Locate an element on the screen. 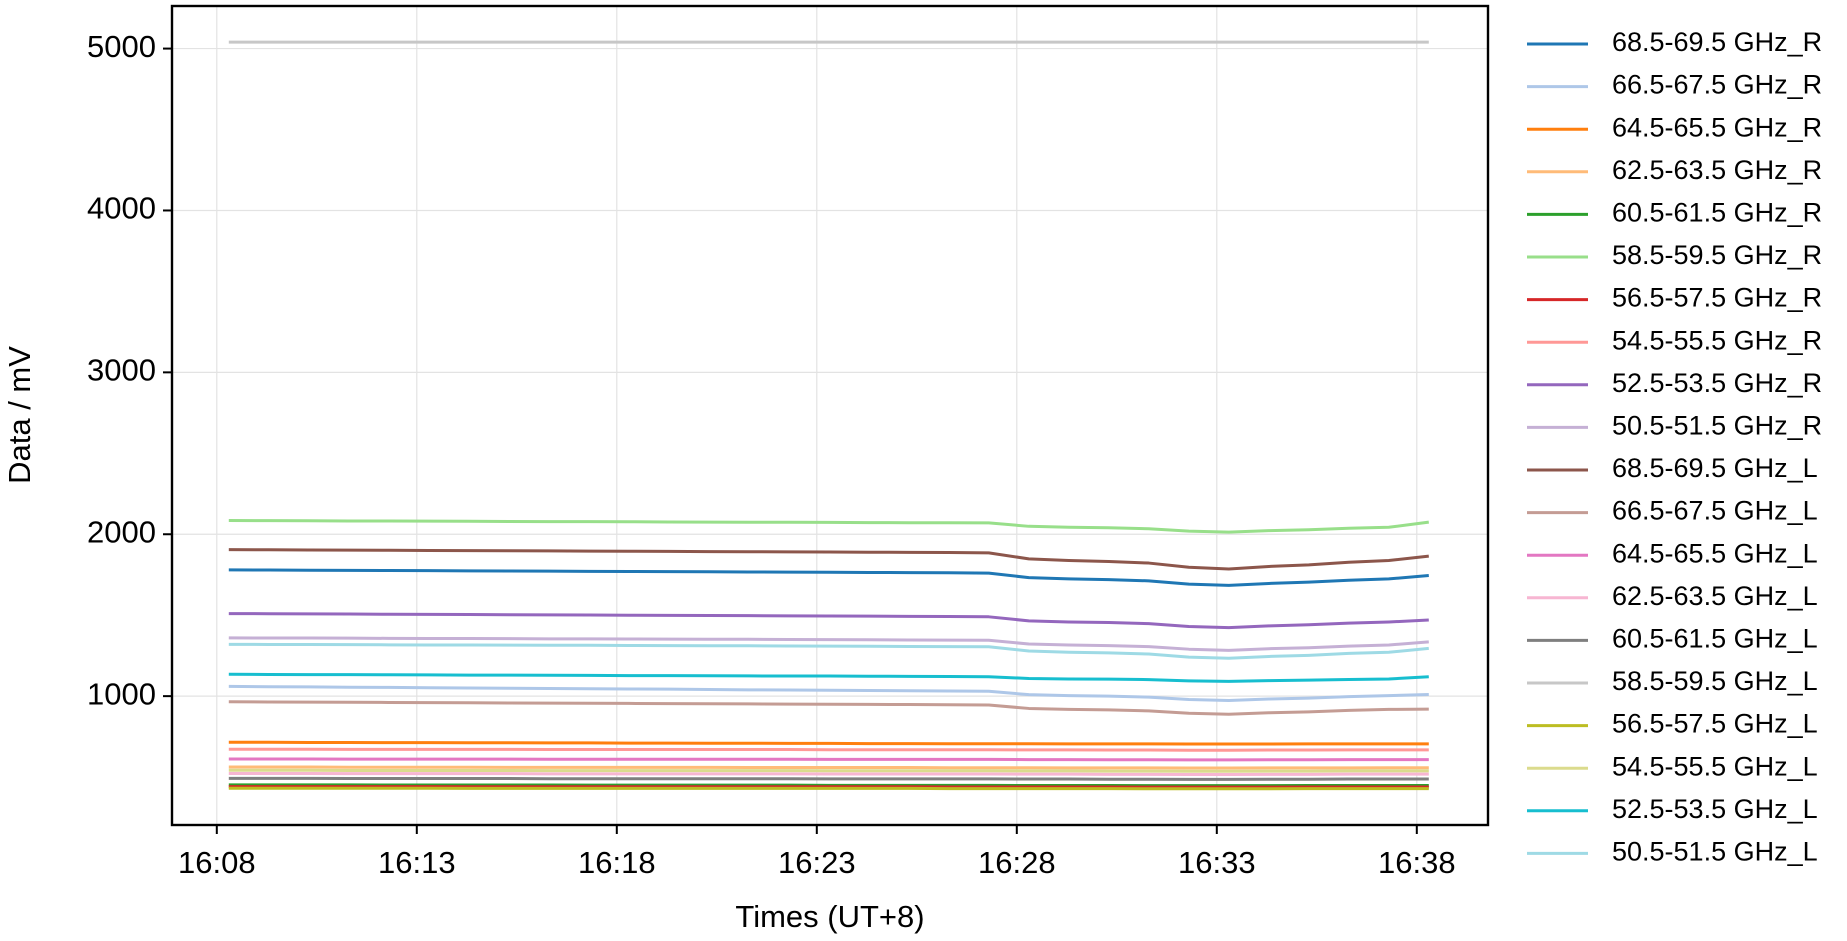  legend-label: 62.5-63.5 GHz_L is located at coordinates (1715, 596).